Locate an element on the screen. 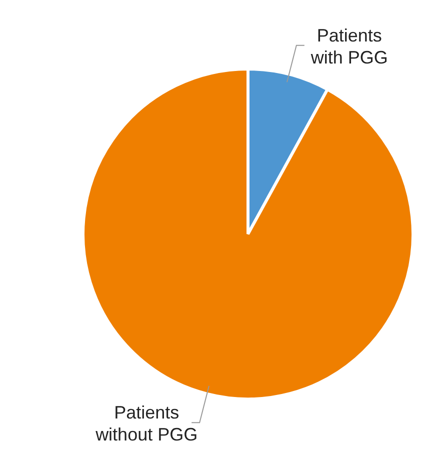  slice-label: Patients with PGG is located at coordinates (349, 46).